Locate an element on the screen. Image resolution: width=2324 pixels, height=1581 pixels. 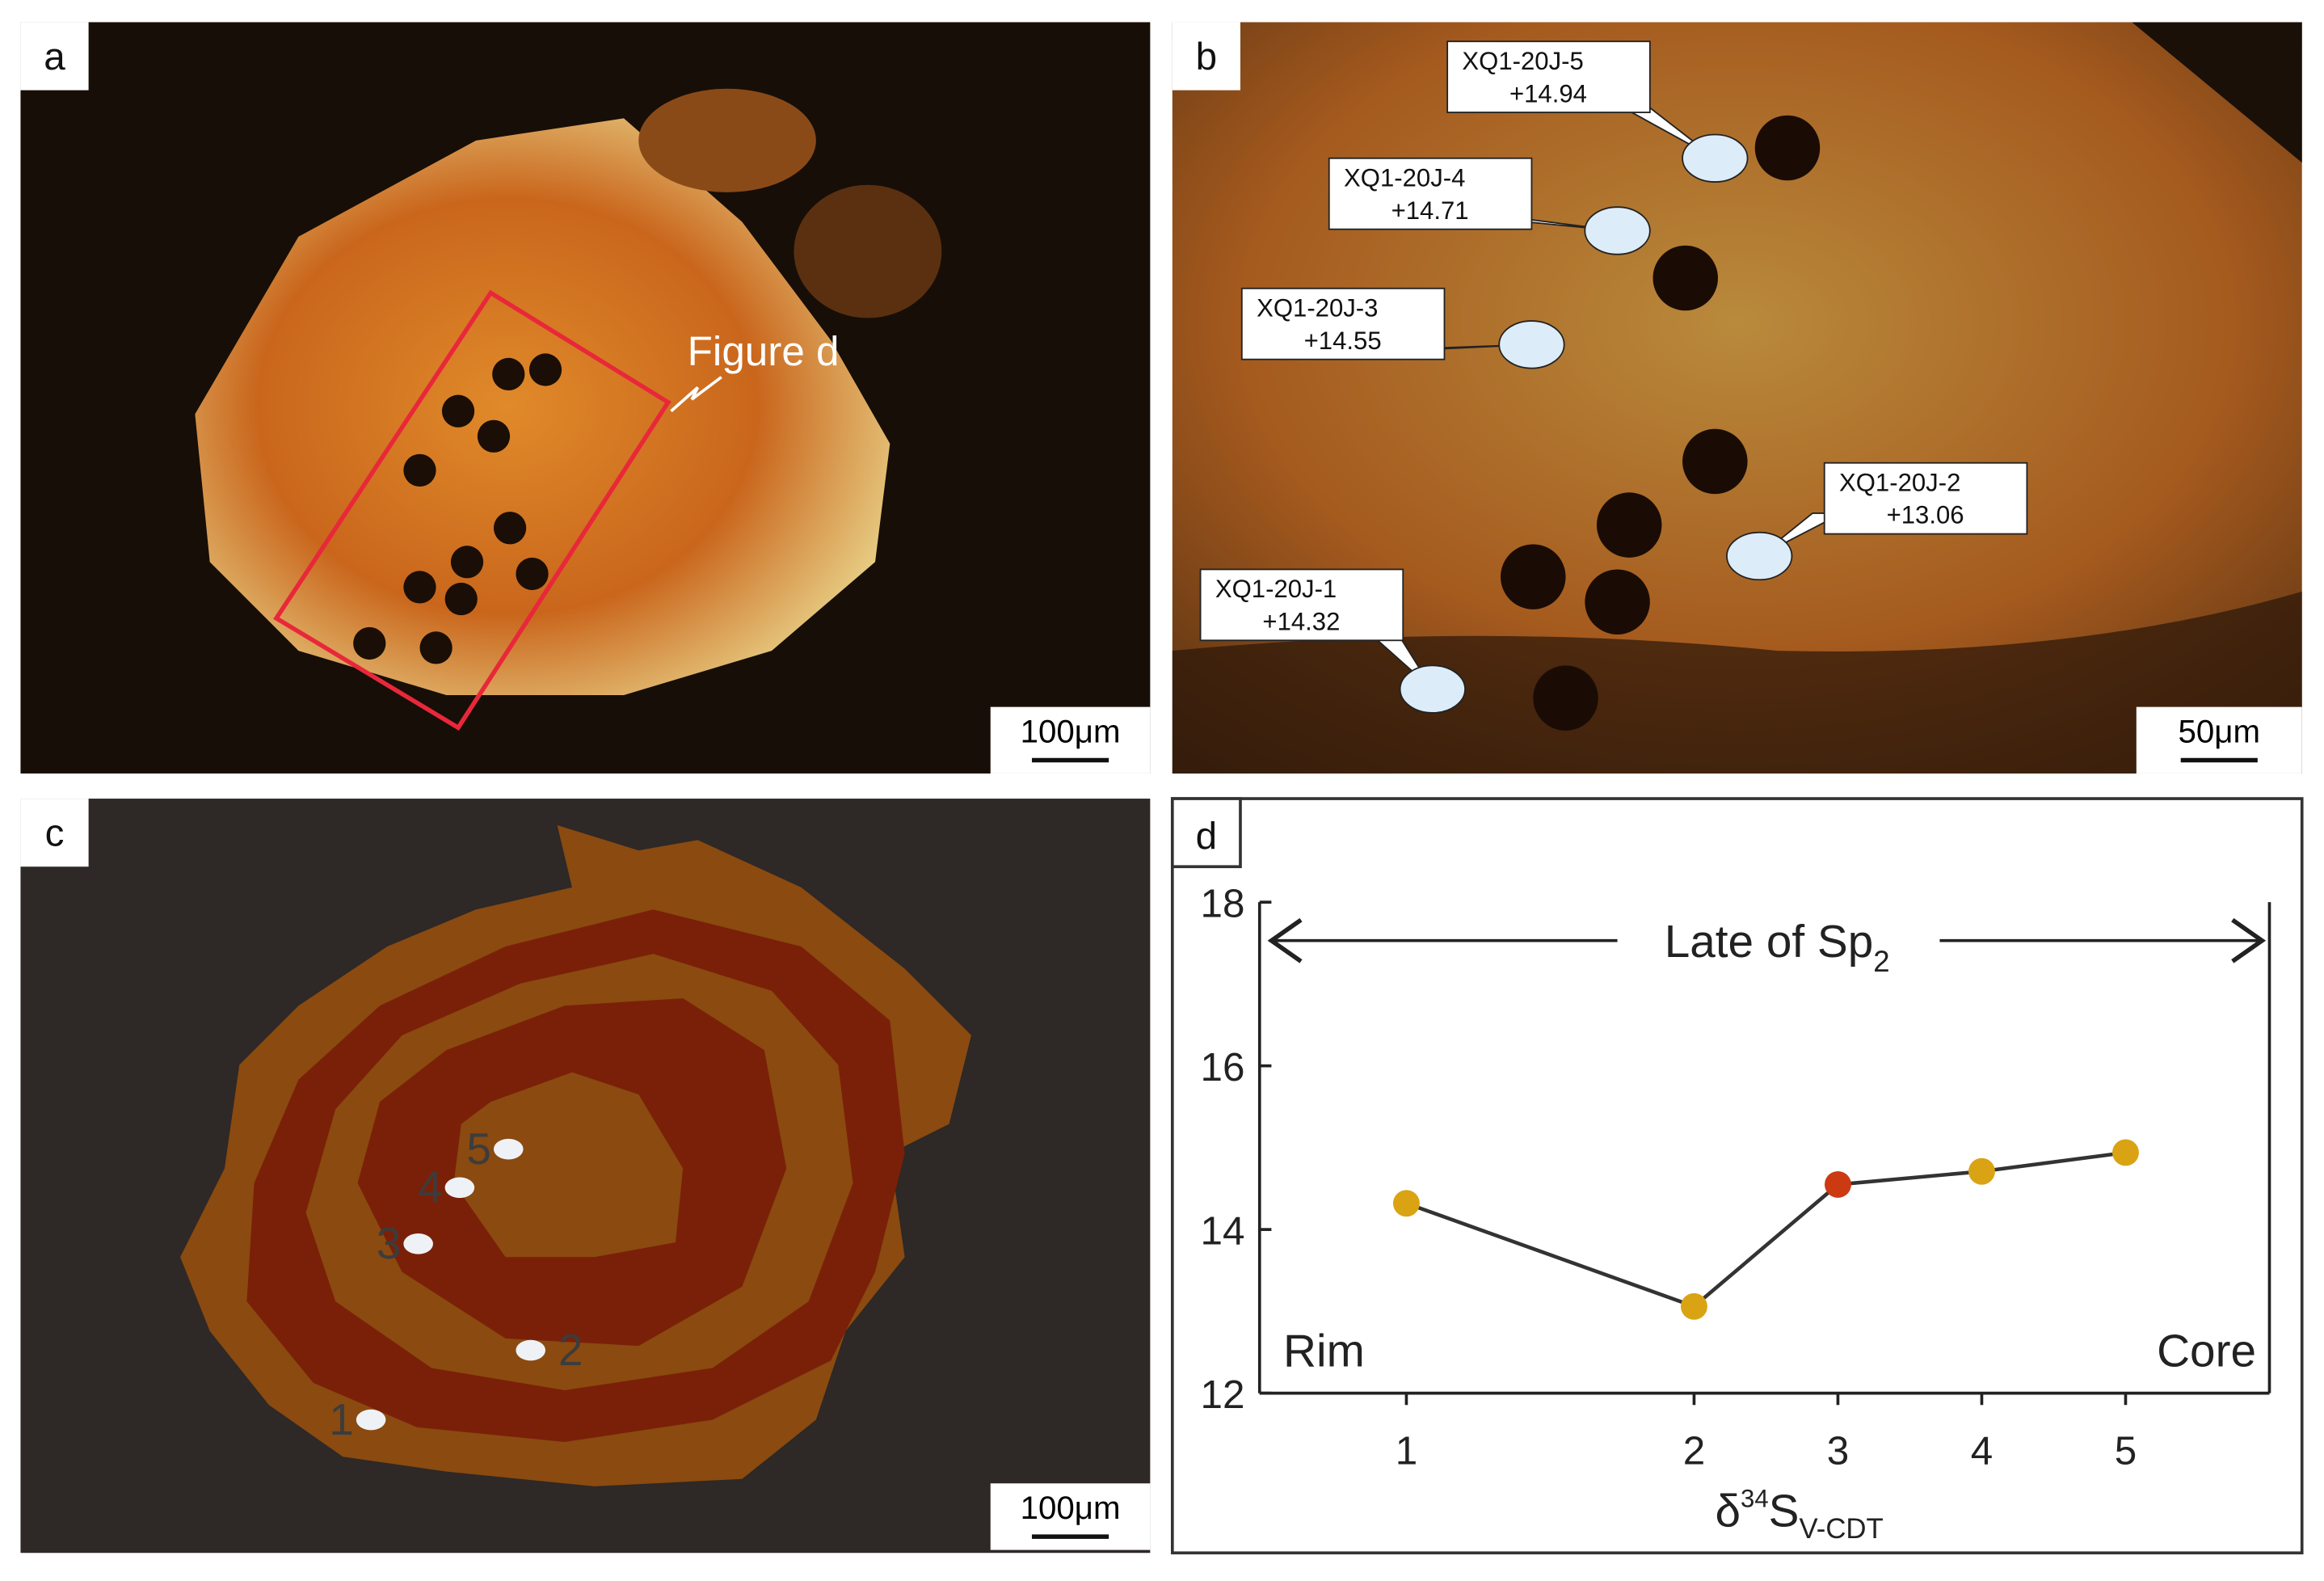
sample-value: +14.55 is located at coordinates (1343, 341).